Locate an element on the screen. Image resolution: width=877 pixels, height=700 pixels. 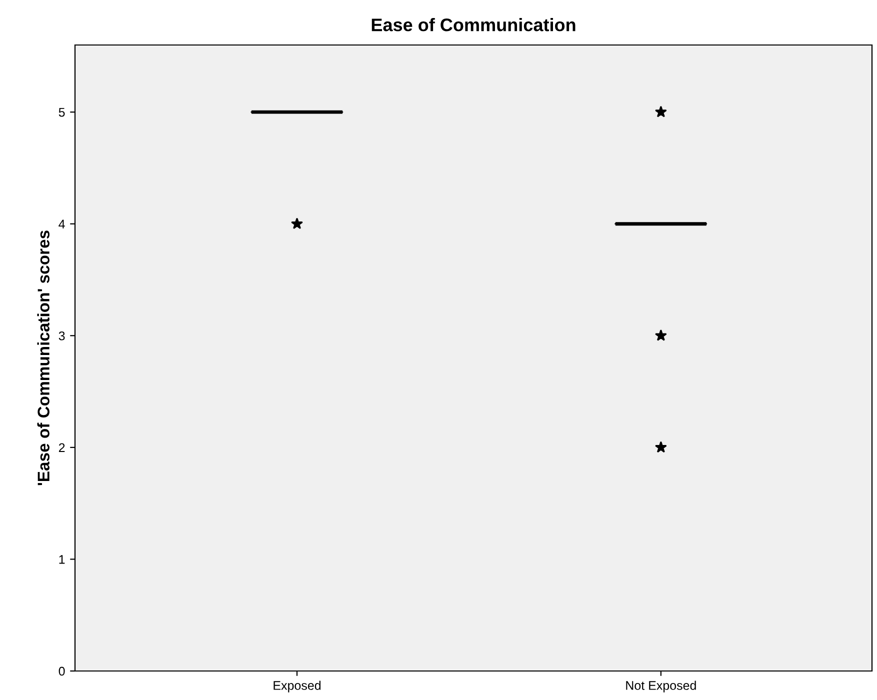
x-tick-label: Exposed is located at coordinates (297, 686).